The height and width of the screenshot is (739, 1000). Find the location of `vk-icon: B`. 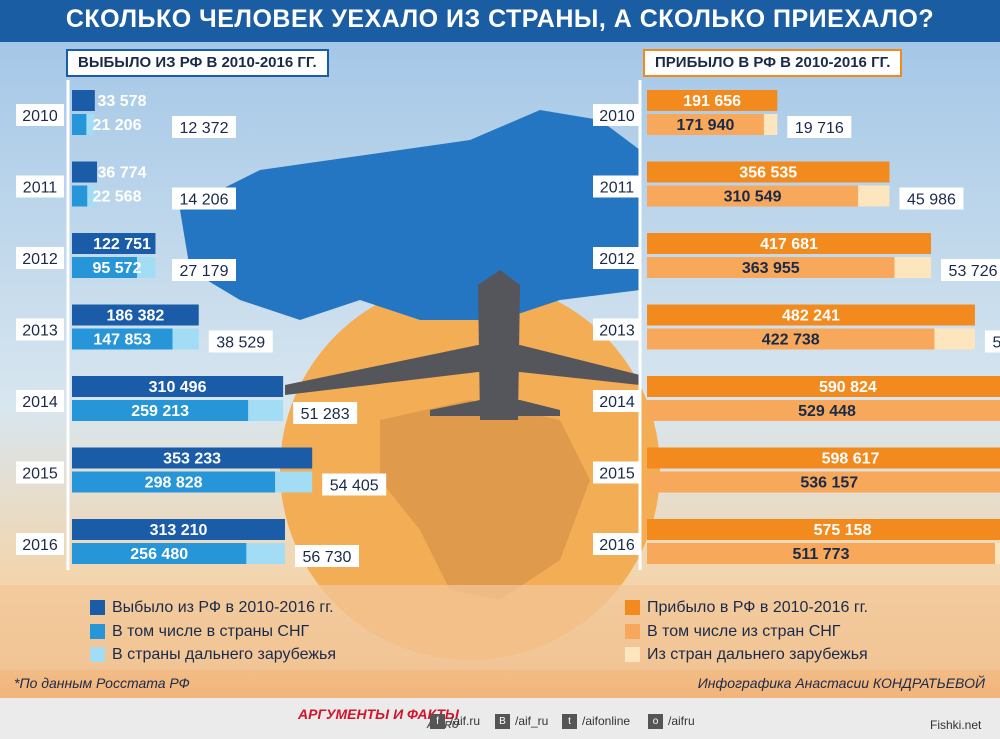

vk-icon: B is located at coordinates (502, 722).